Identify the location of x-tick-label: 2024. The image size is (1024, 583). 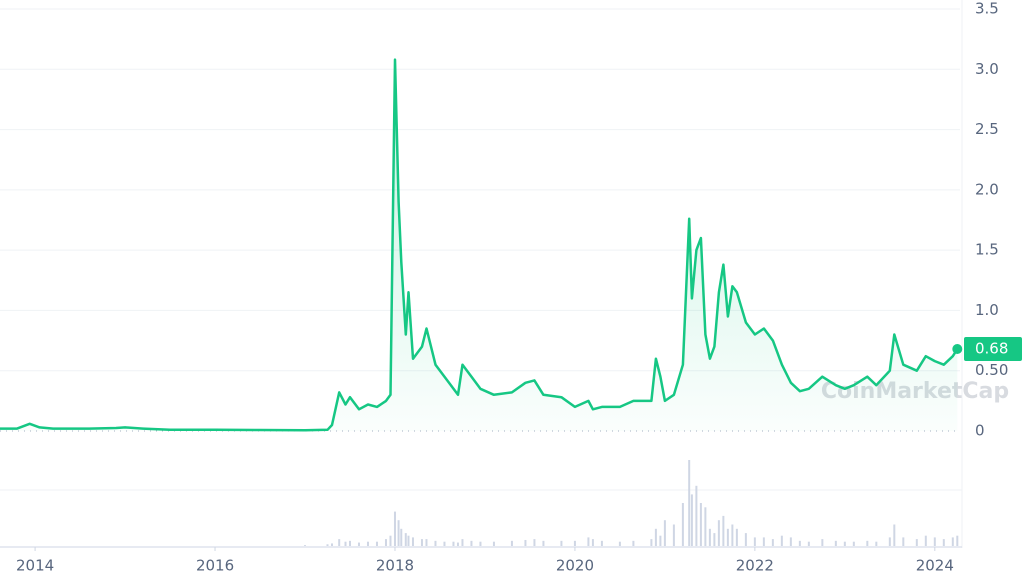
(935, 566).